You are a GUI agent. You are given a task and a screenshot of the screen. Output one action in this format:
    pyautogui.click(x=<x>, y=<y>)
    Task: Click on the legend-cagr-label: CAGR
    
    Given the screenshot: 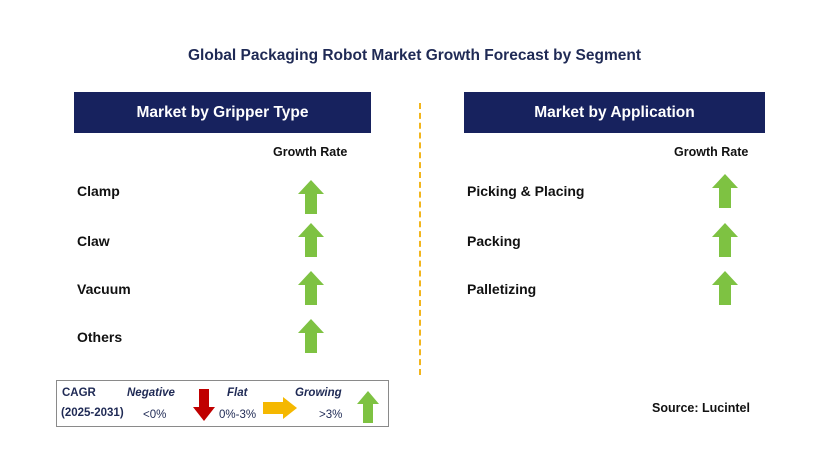 What is the action you would take?
    pyautogui.click(x=79, y=393)
    